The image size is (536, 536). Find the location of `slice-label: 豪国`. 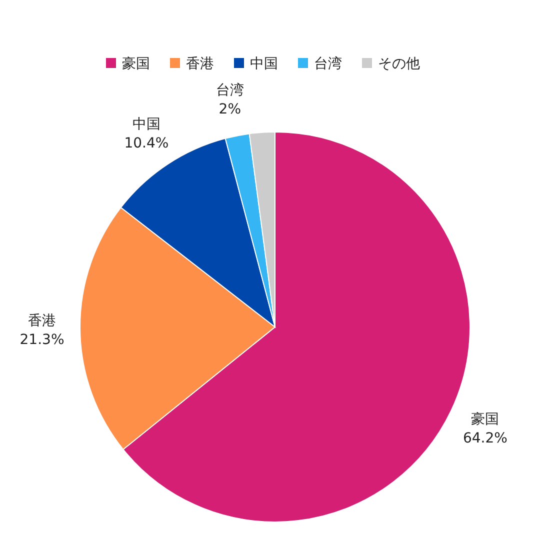

slice-label: 豪国 is located at coordinates (485, 420).